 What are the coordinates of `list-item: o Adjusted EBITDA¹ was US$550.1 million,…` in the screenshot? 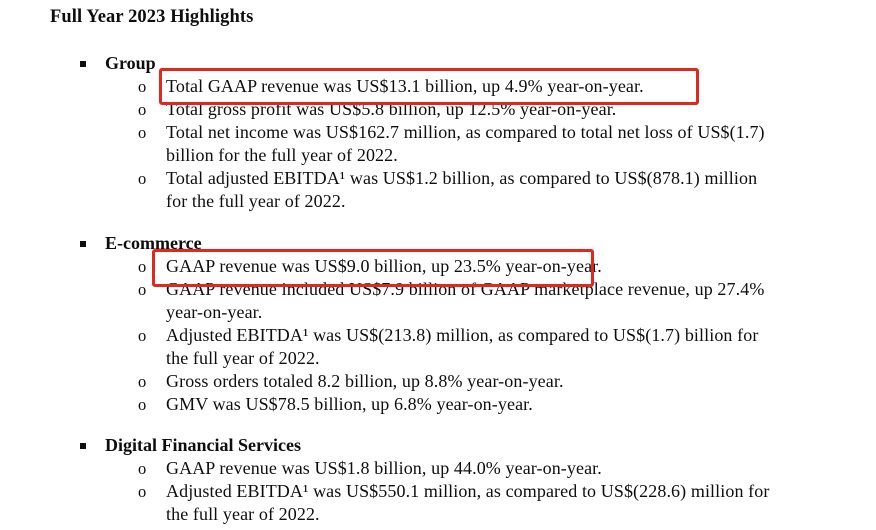 It's located at (438, 503).